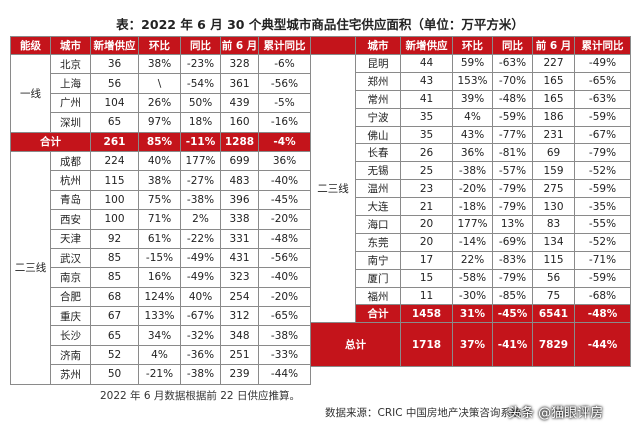  What do you see at coordinates (161, 258) in the screenshot?
I see `table-row: 武汉 85 -15% -49% 431 -56%` at bounding box center [161, 258].